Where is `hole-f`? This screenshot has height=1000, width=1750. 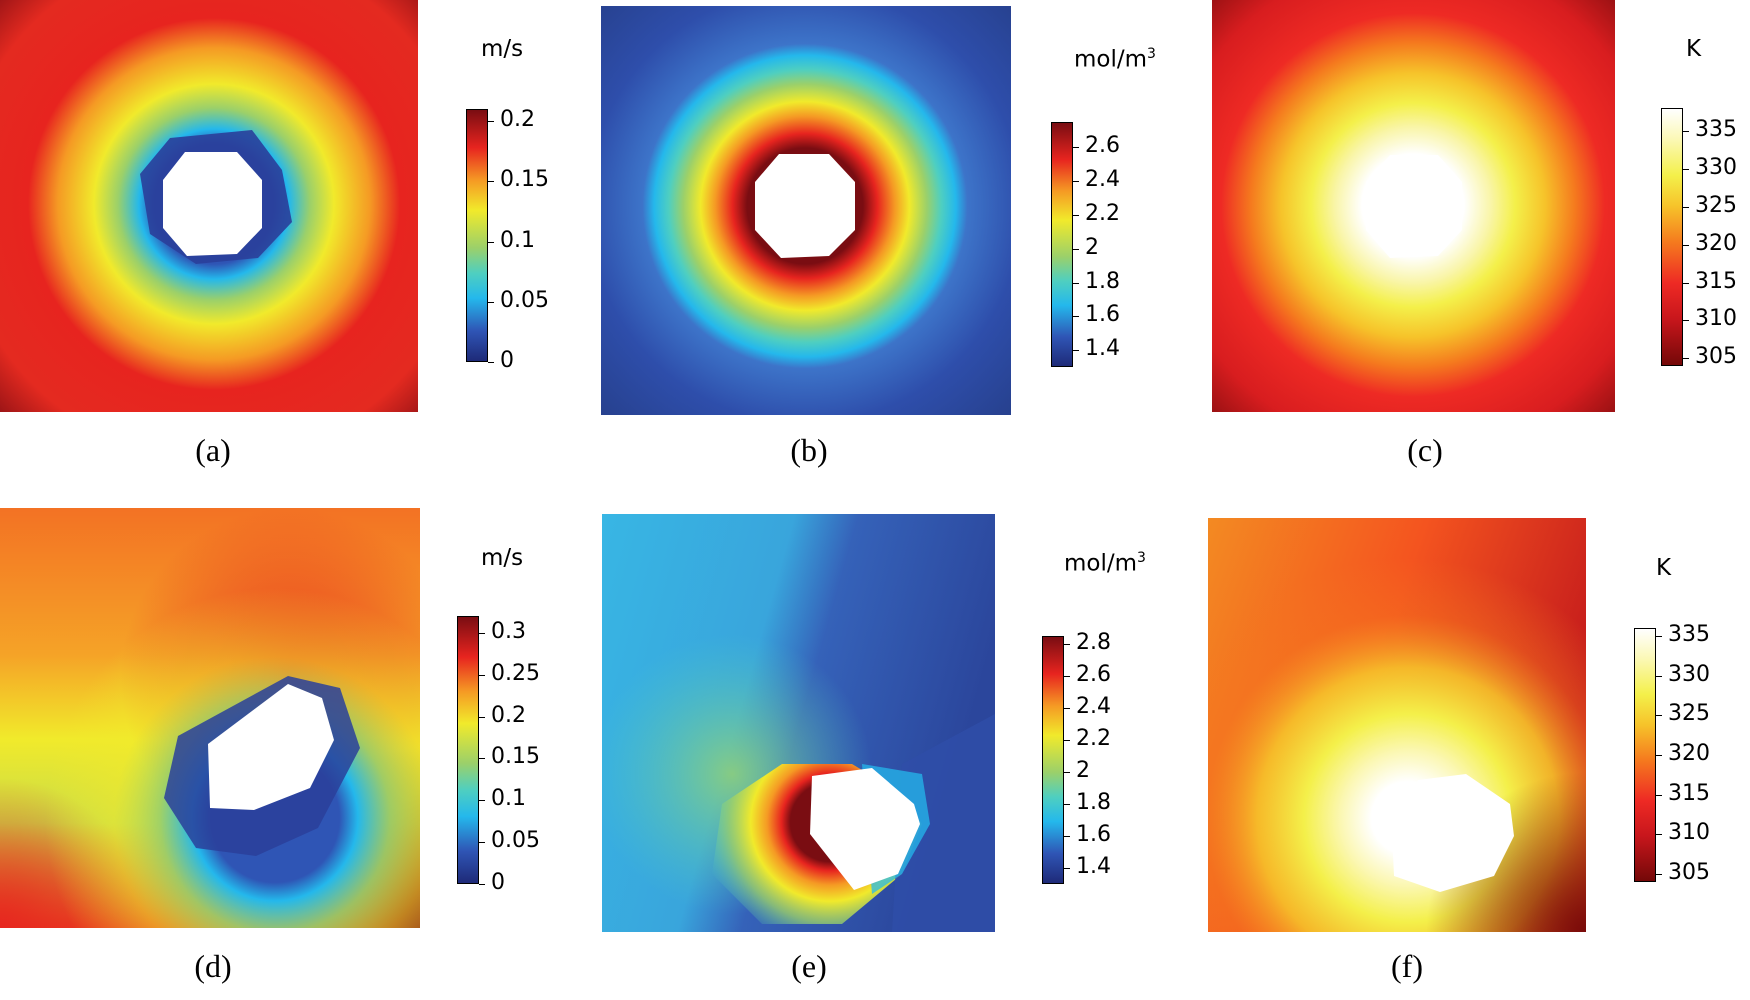
hole-f is located at coordinates (1453, 833).